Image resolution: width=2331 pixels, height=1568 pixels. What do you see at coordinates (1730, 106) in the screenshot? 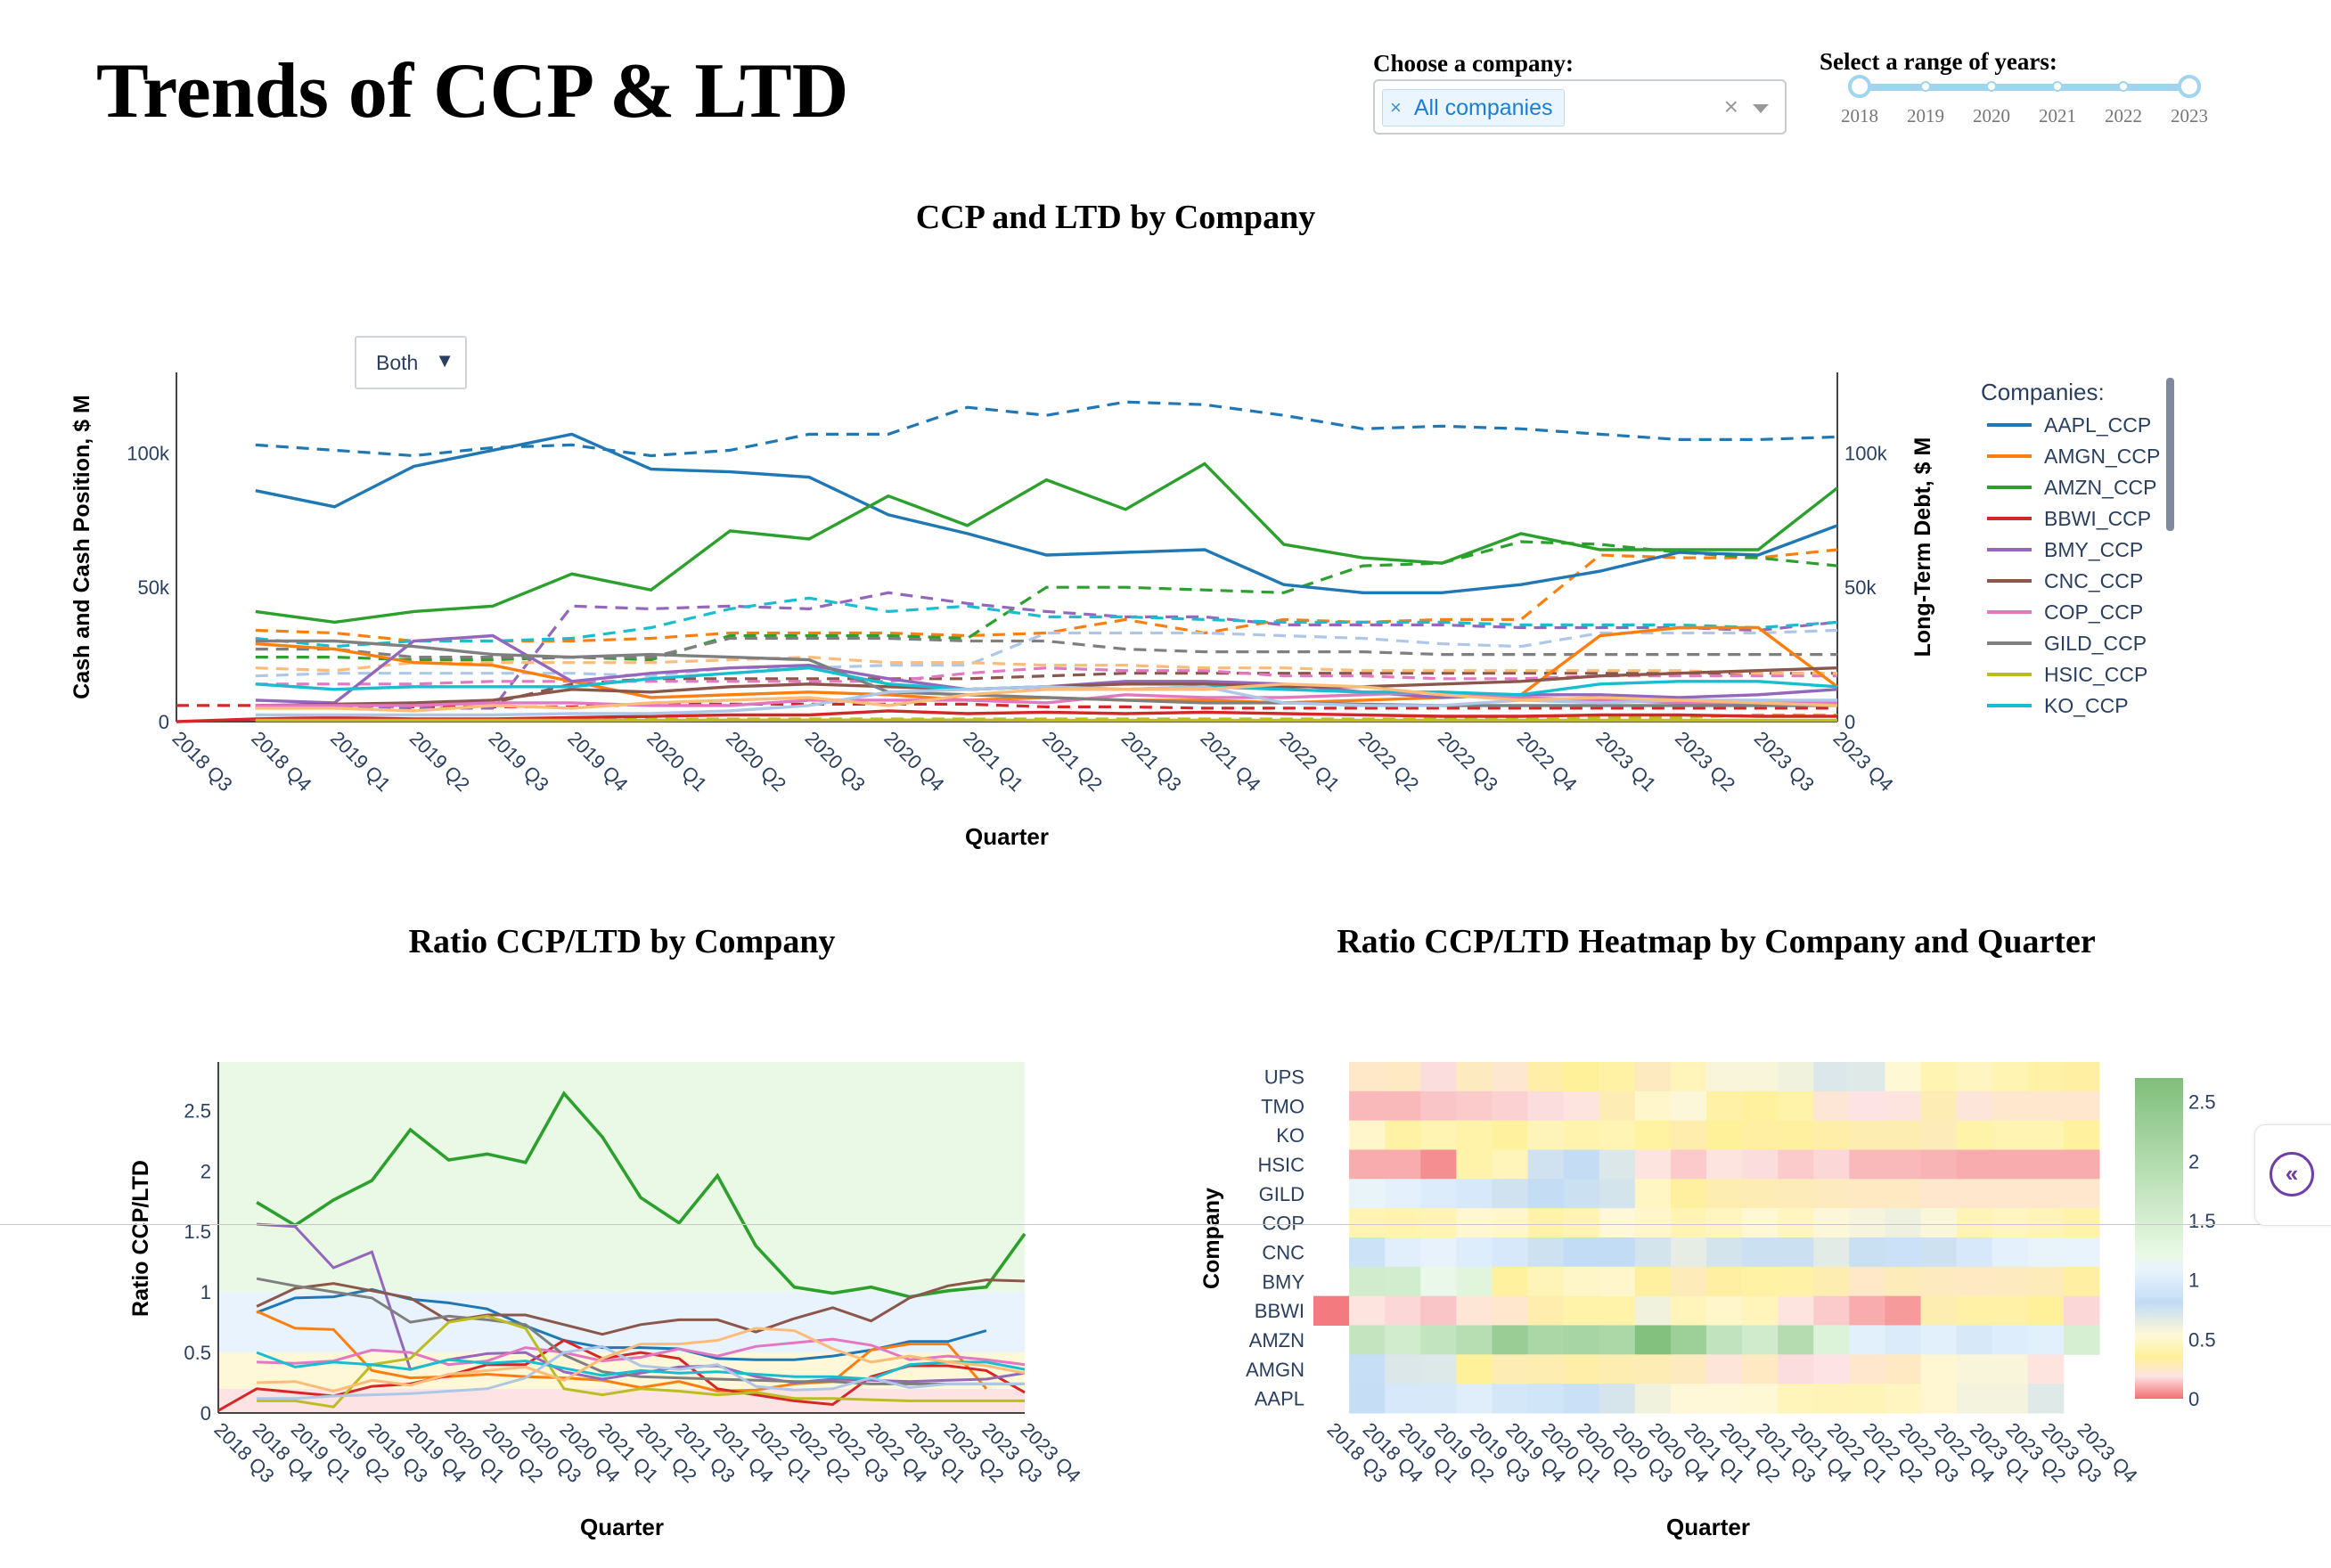
I see `clear-icon: ×` at bounding box center [1730, 106].